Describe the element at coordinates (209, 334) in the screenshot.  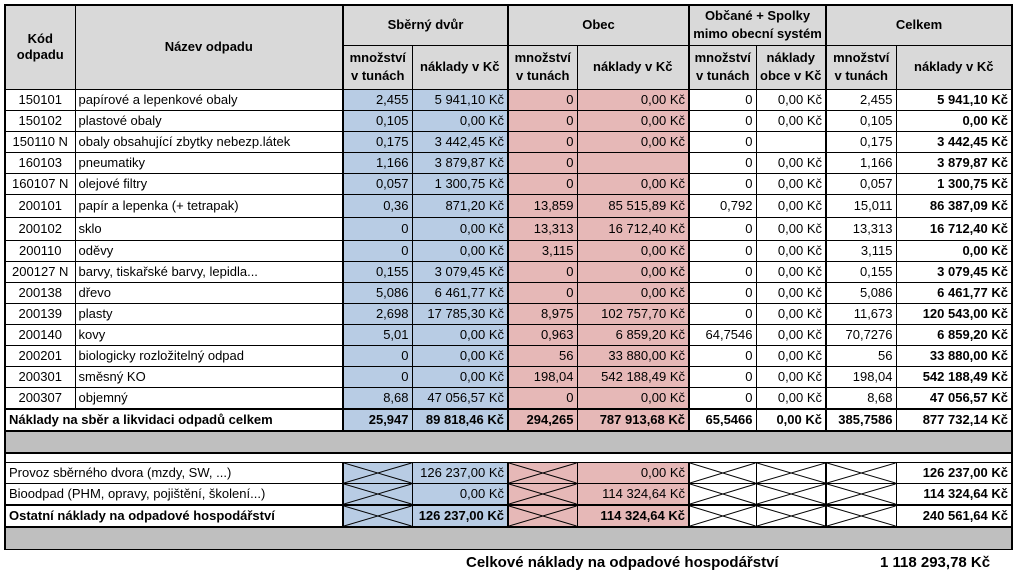
I see `row-nazev: kovy` at that location.